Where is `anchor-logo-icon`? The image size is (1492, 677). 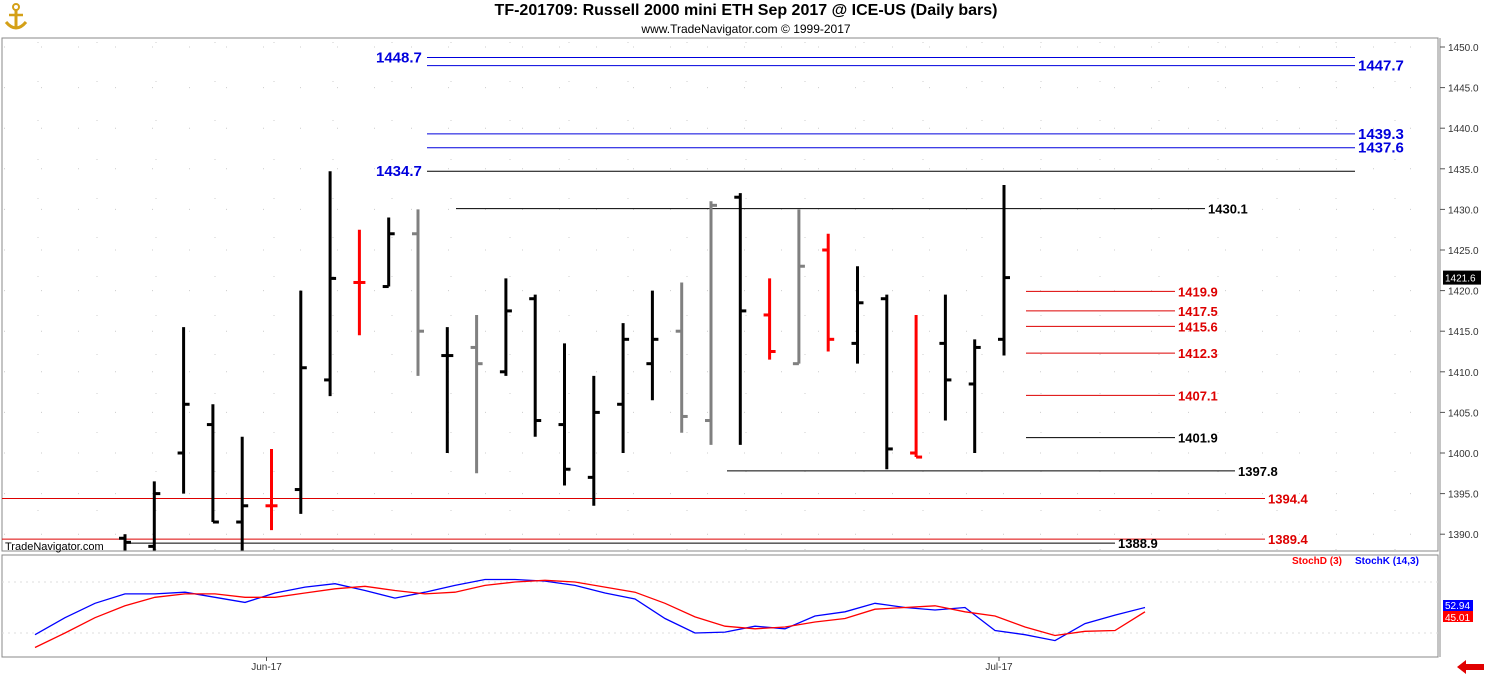 anchor-logo-icon is located at coordinates (16, 16).